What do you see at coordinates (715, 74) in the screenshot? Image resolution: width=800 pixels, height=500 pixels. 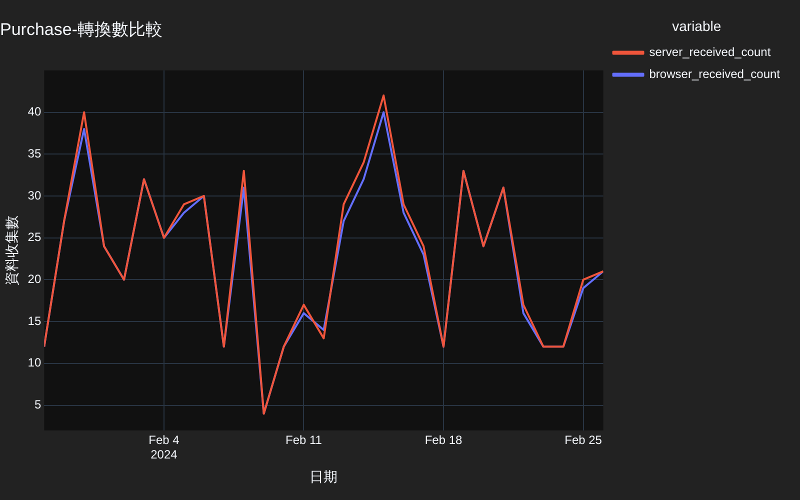 I see `legend-label: browser_received_count` at bounding box center [715, 74].